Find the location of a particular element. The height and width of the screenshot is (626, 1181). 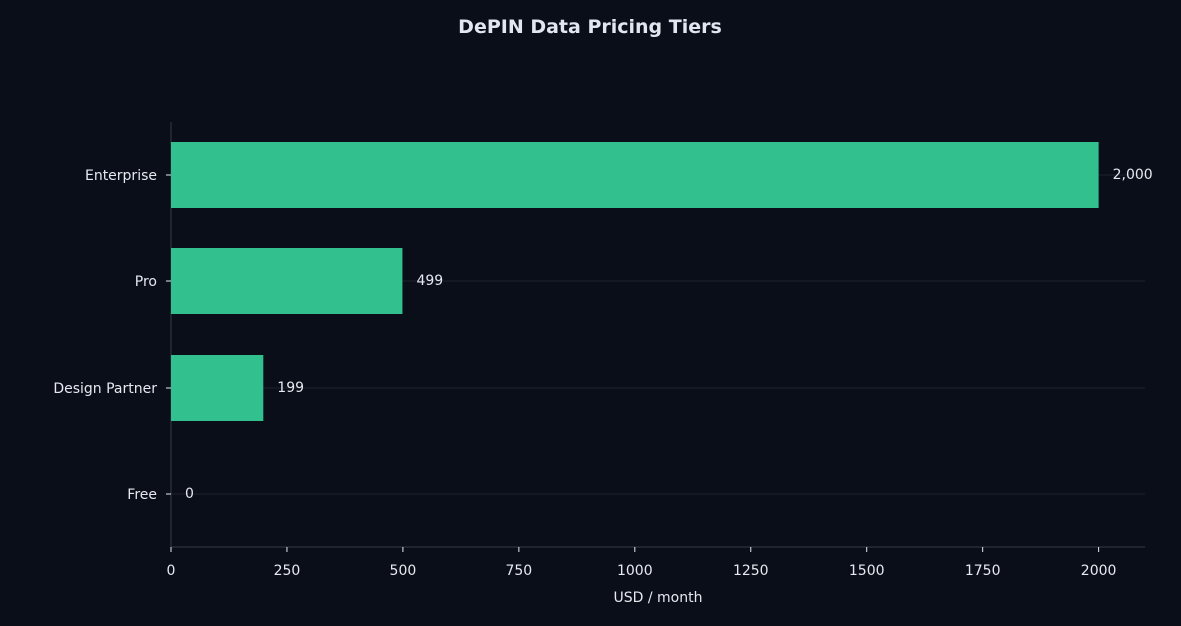

x-axis-label: USD / month is located at coordinates (658, 598).